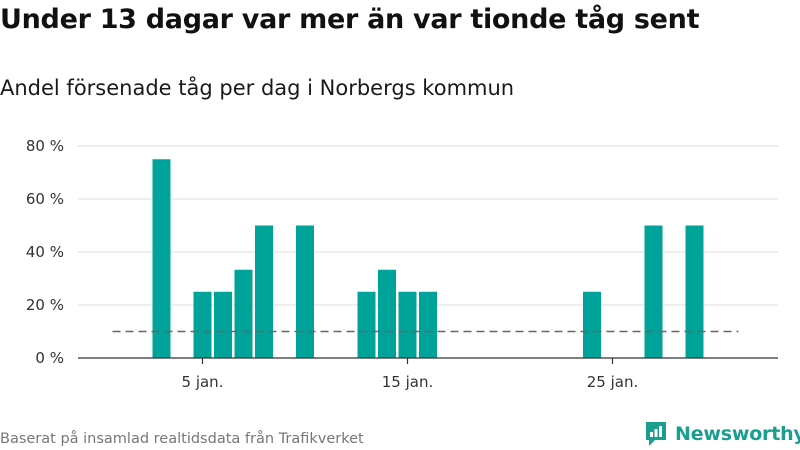  I want to click on x-tick-label: 15 jan., so click(408, 382).